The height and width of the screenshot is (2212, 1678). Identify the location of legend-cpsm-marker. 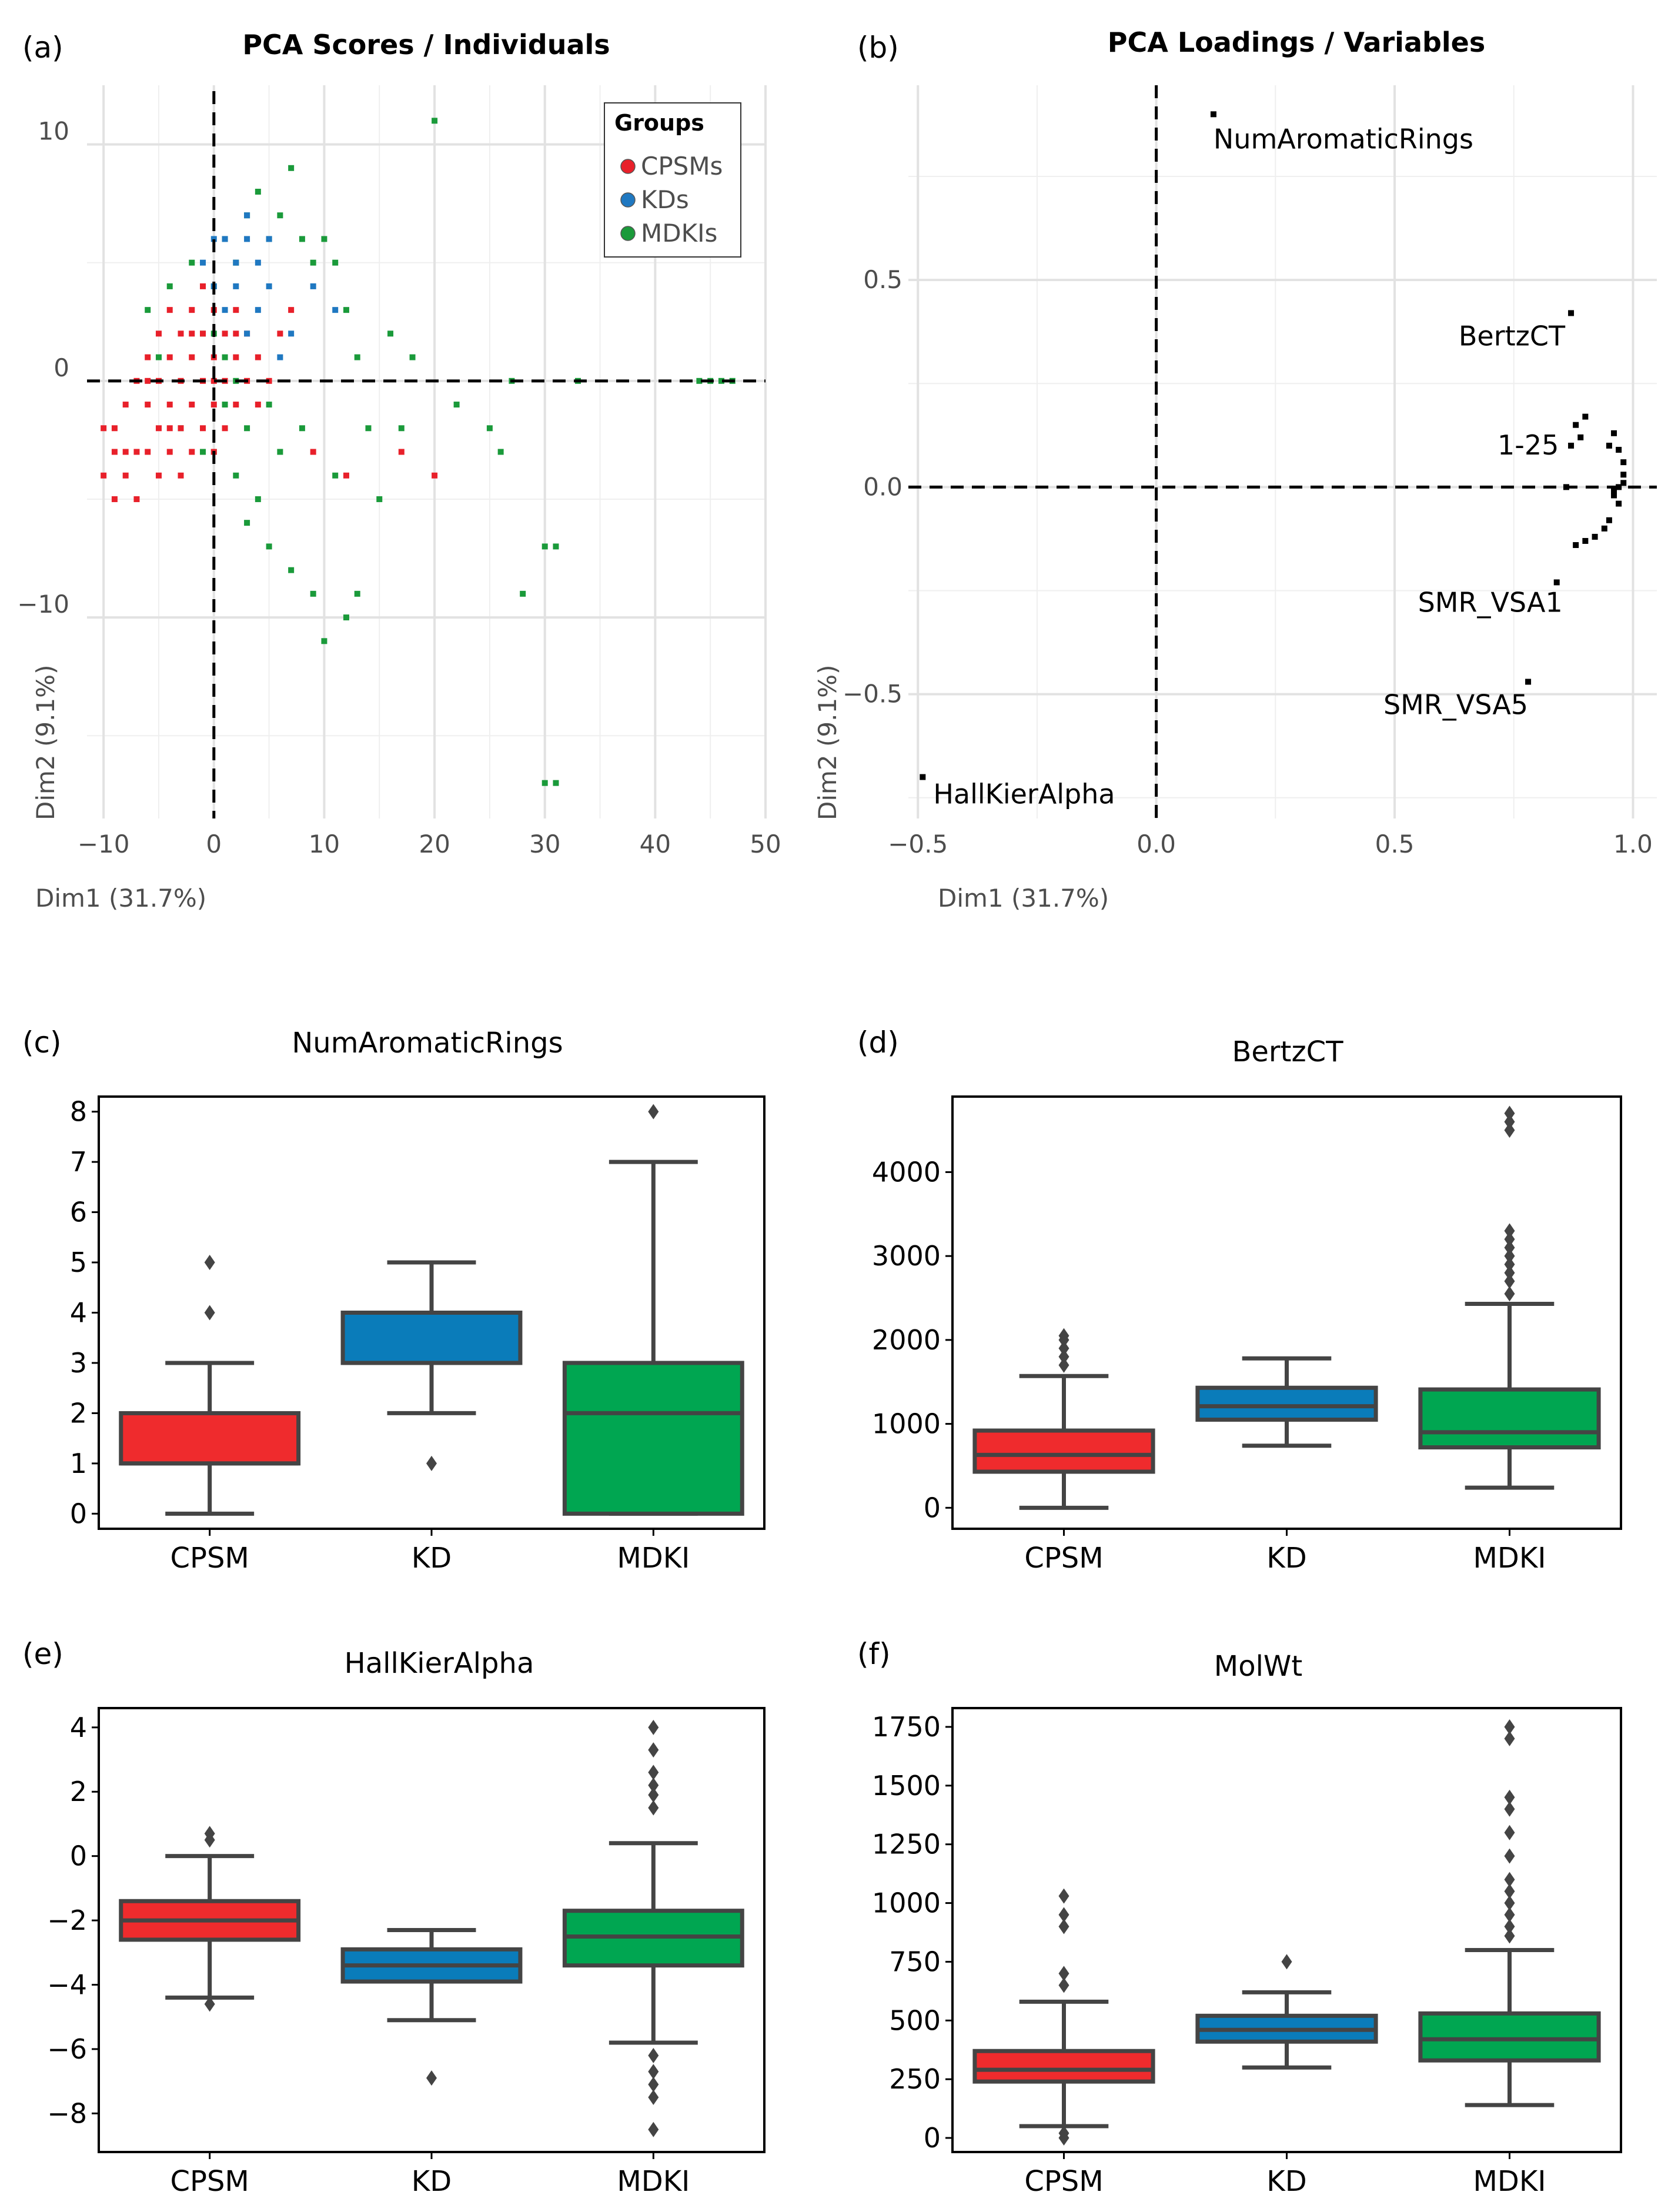
(628, 166).